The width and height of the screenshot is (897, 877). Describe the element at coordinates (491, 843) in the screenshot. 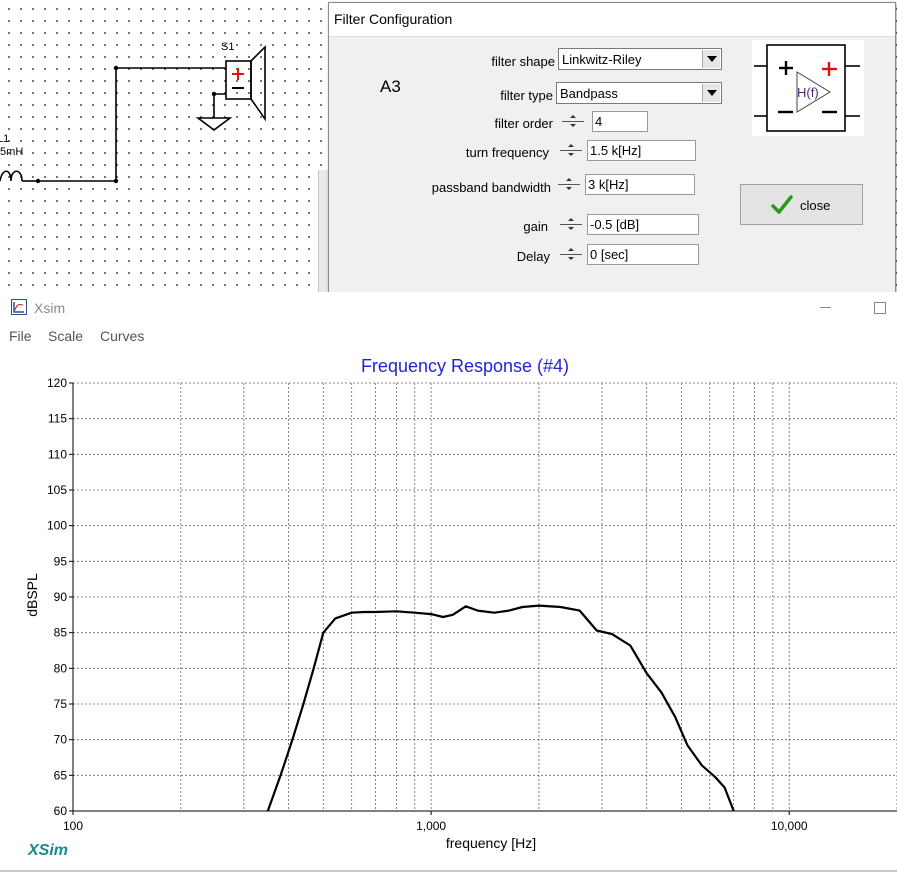

I see `x-axis-label: frequency [Hz]` at that location.